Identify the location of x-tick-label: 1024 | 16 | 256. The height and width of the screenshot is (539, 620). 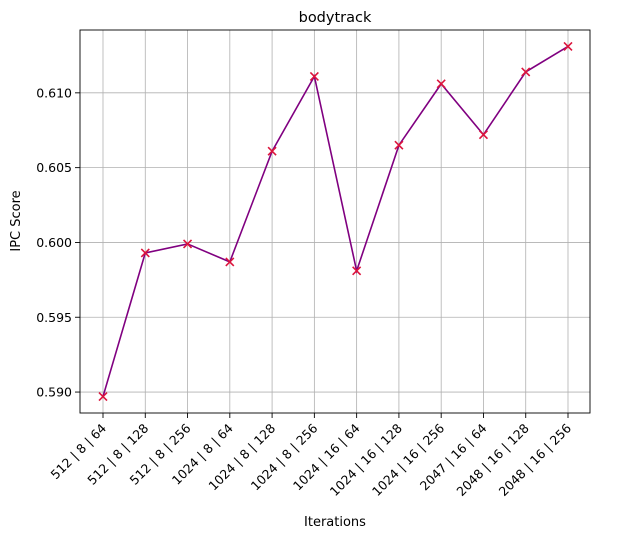
(408, 459).